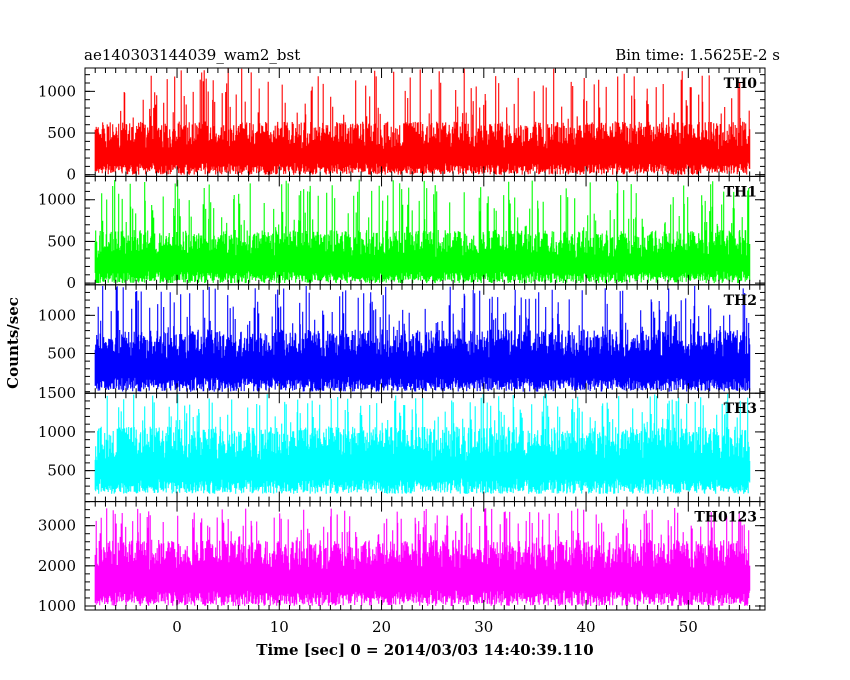  What do you see at coordinates (57, 432) in the screenshot?
I see `y-tick-label-th3: 1000` at bounding box center [57, 432].